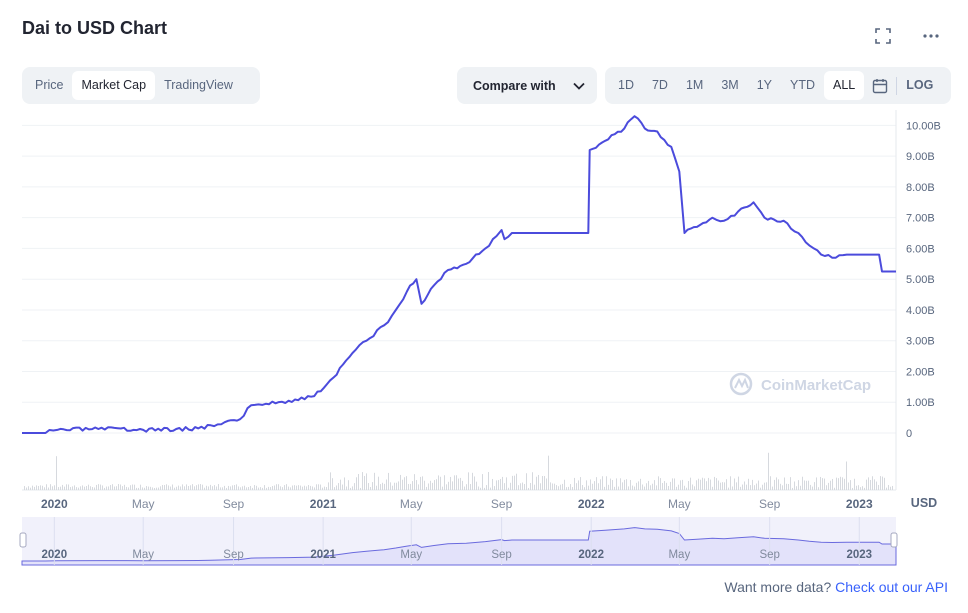 The image size is (968, 613). I want to click on expand-icon, so click(883, 36).